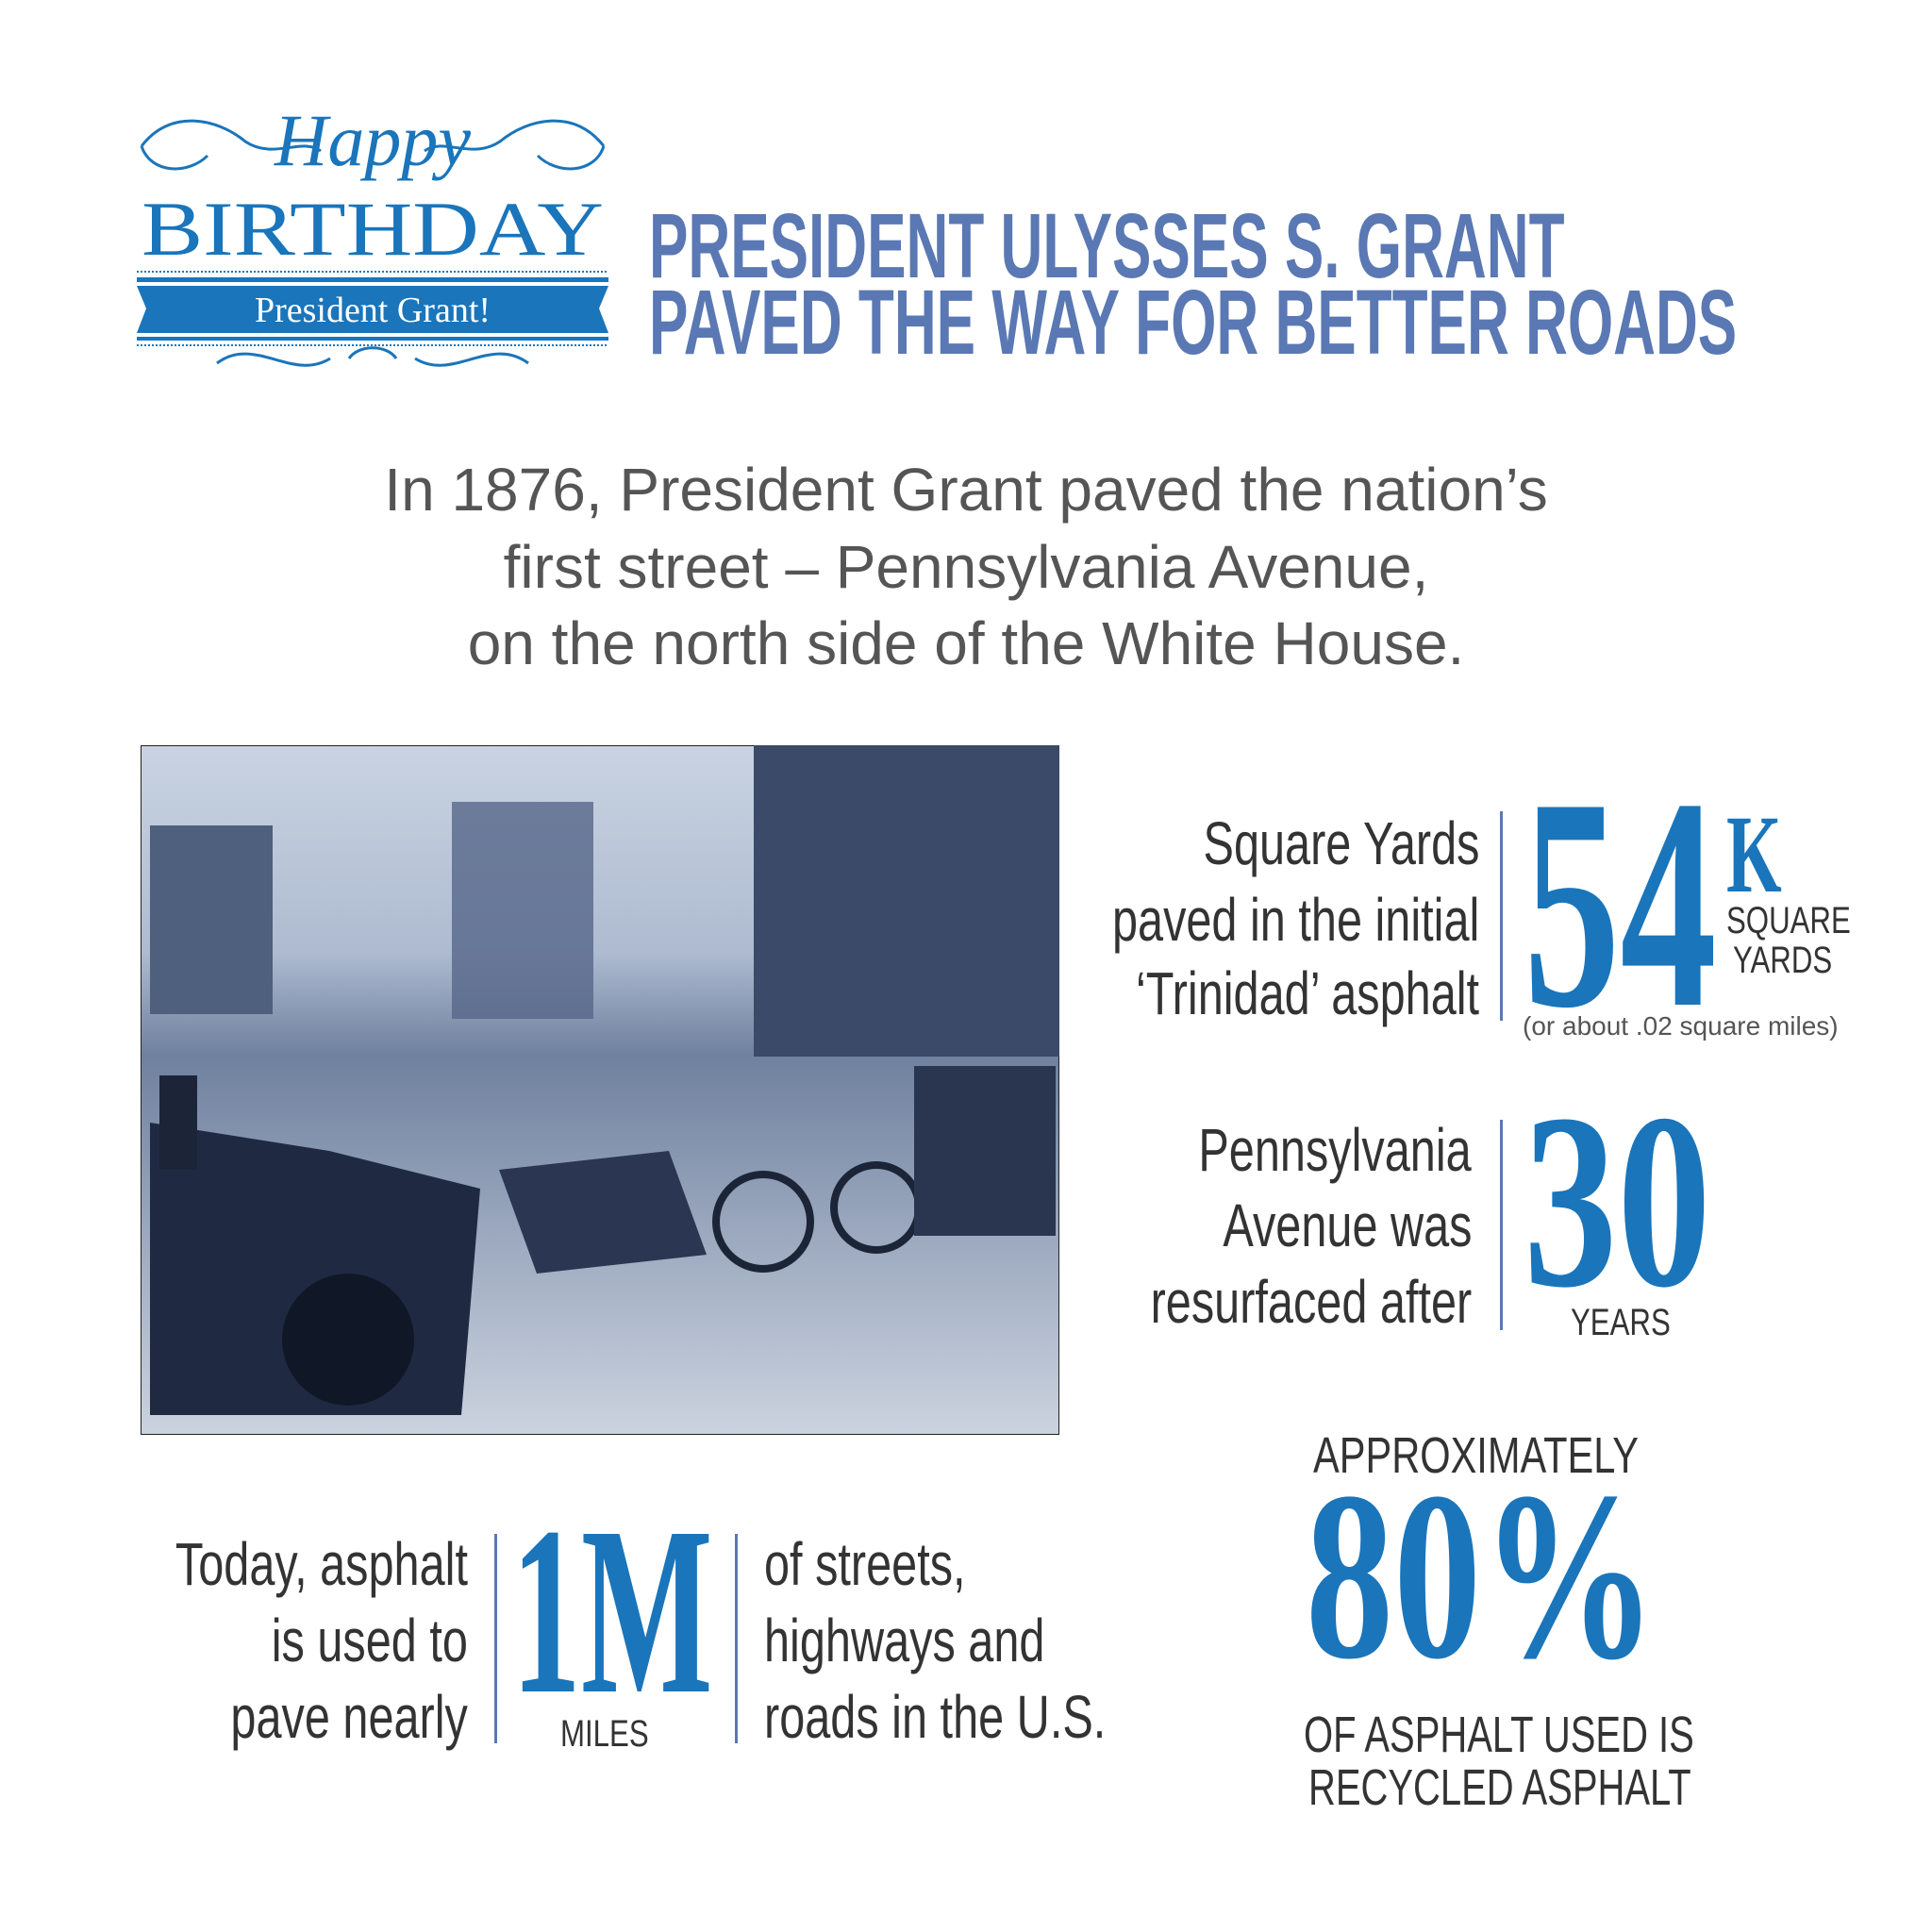 This screenshot has height=1932, width=1932. Describe the element at coordinates (1754, 854) in the screenshot. I see `area-suffix: K` at that location.